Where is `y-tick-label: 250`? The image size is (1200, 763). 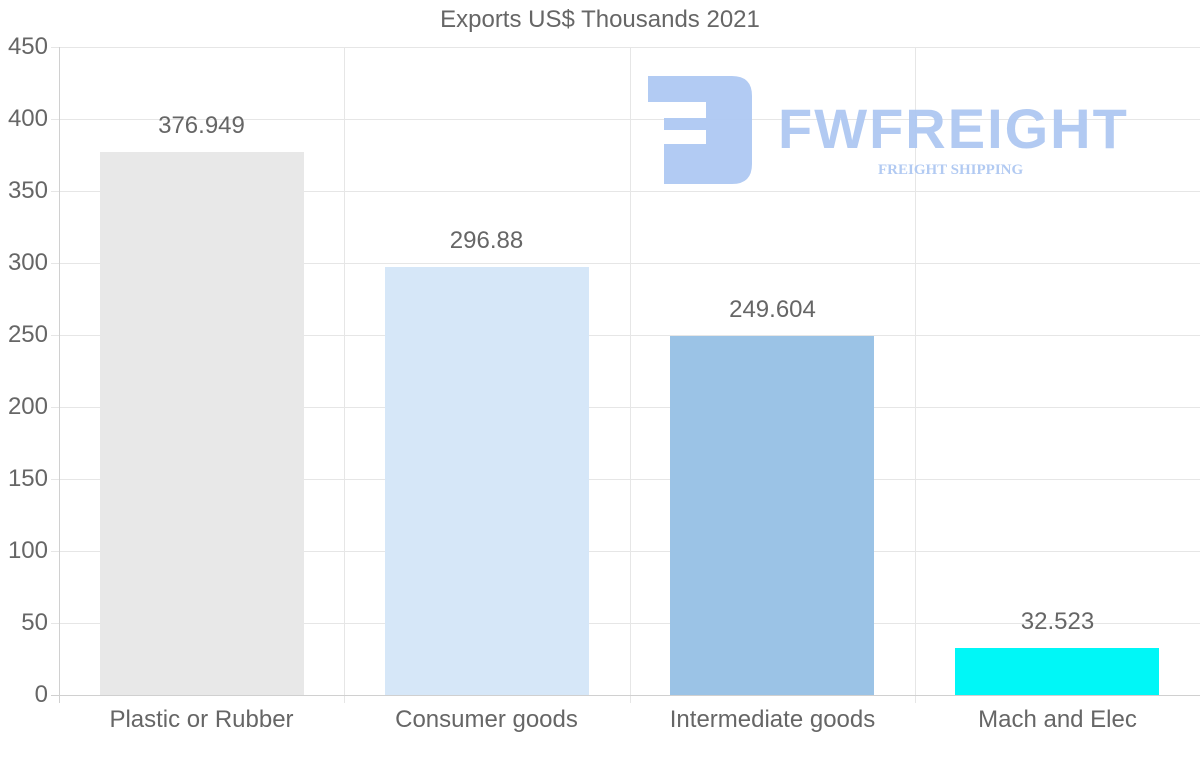 y-tick-label: 250 is located at coordinates (27, 334).